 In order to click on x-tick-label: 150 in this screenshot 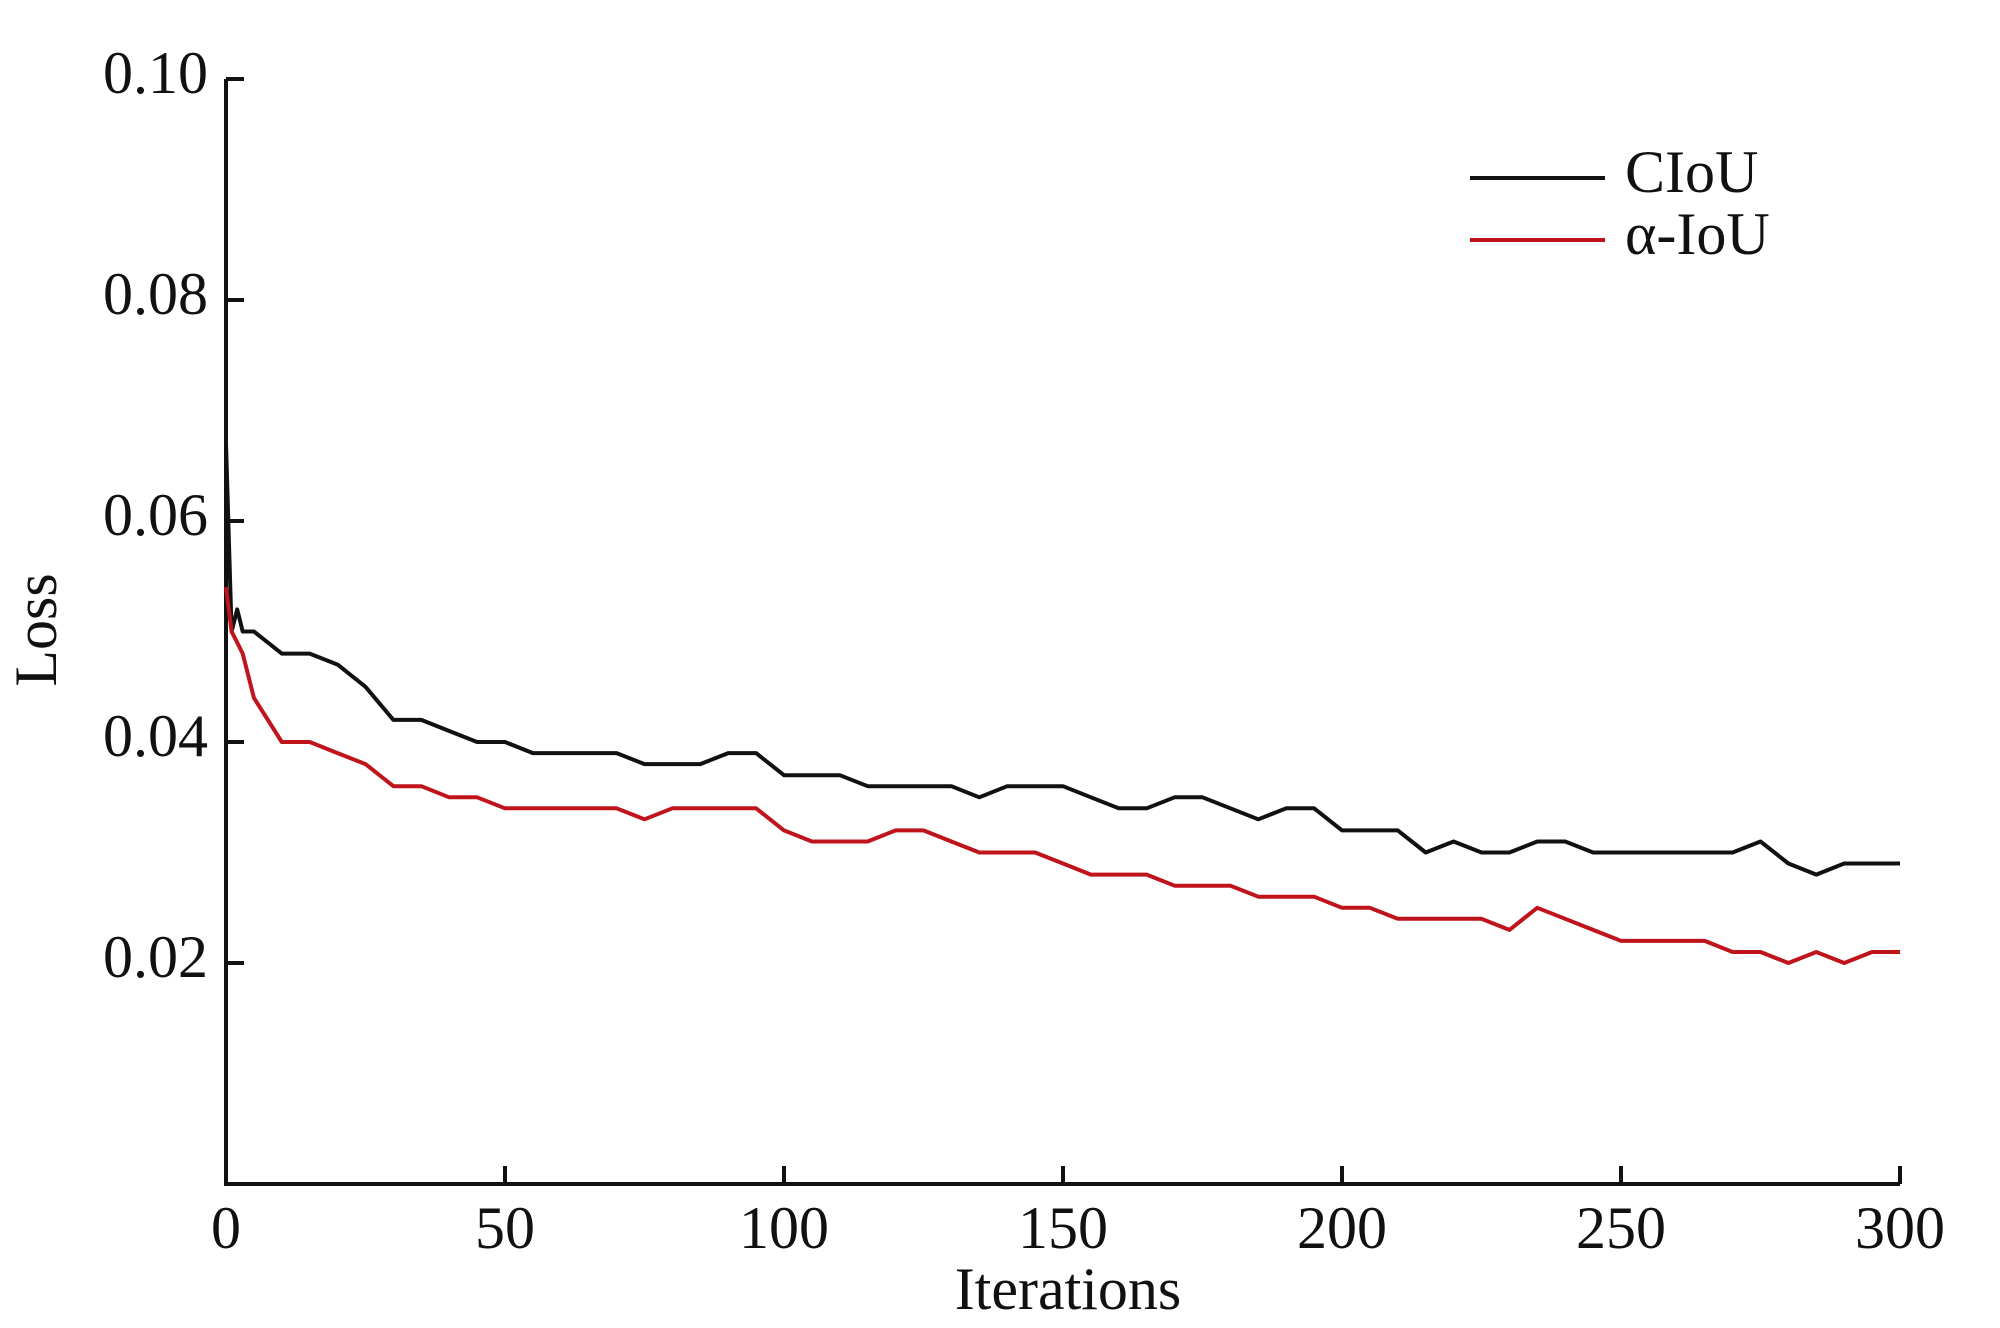, I will do `click(1063, 1228)`.